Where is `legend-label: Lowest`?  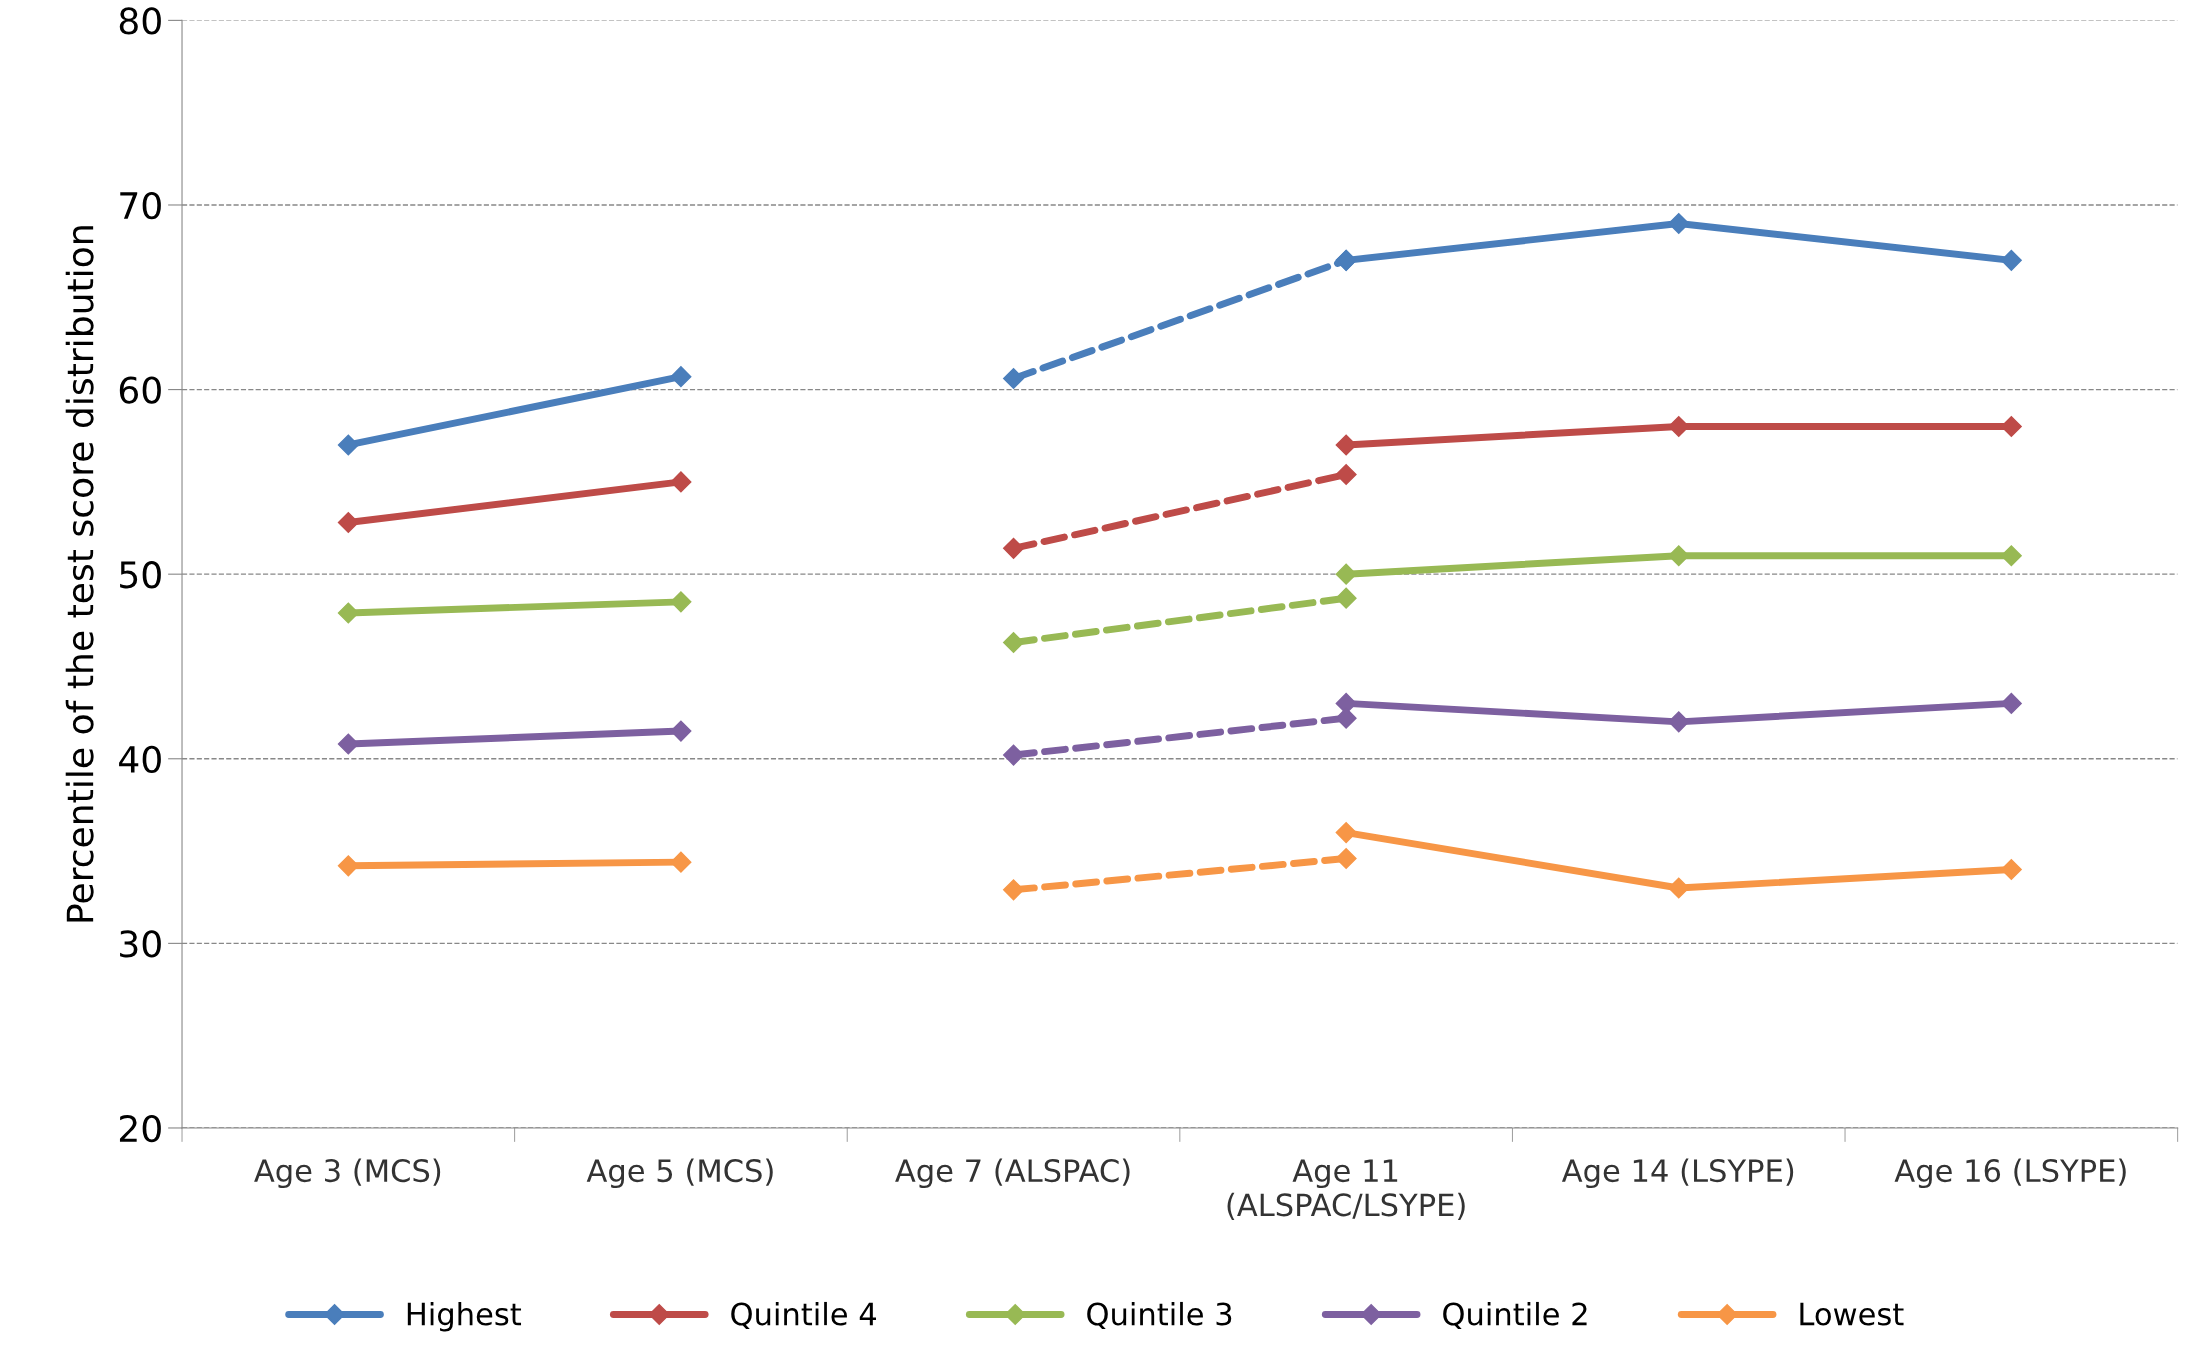
legend-label: Lowest is located at coordinates (1852, 1314).